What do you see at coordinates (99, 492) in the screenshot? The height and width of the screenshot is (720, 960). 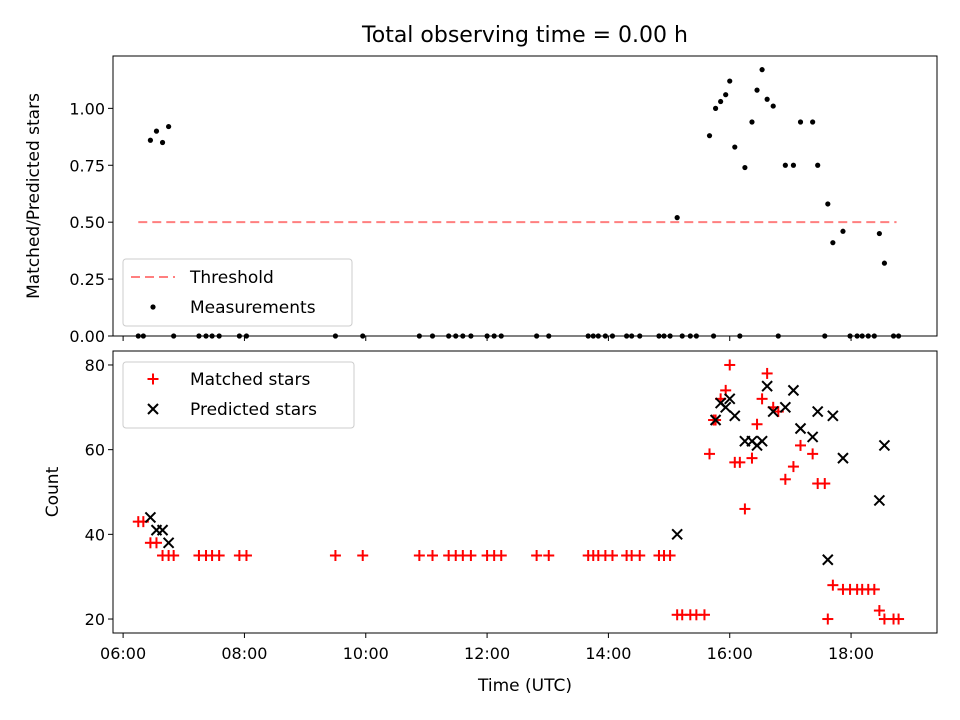 I see `count-y-axis: 20 40 60 80` at bounding box center [99, 492].